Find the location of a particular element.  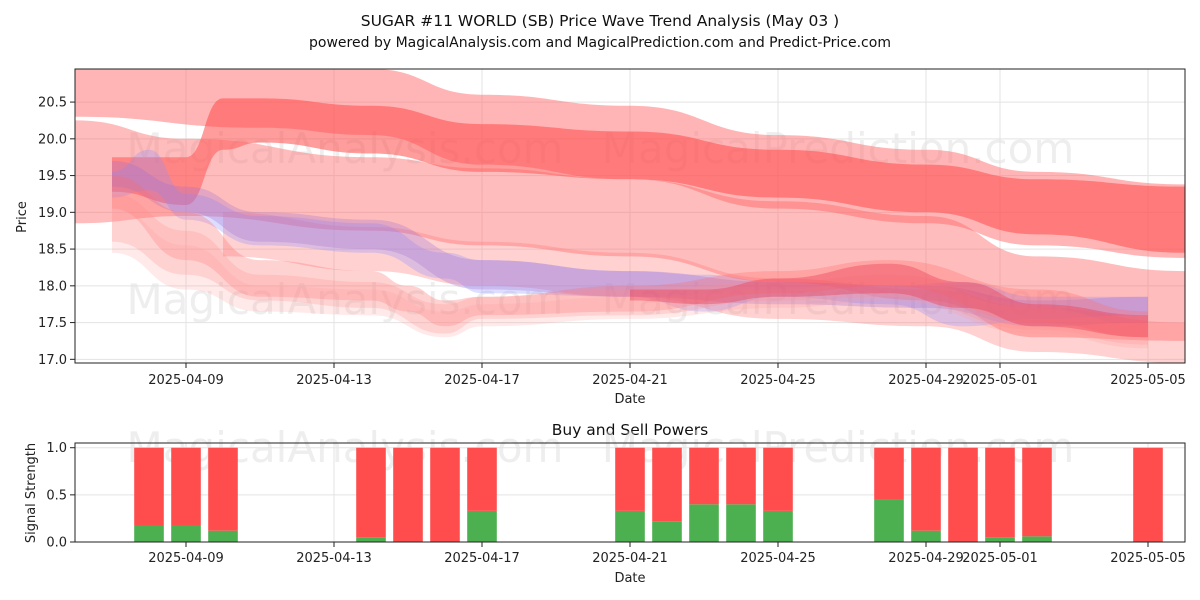

y-tick-label: 17.5 is located at coordinates (52, 323).